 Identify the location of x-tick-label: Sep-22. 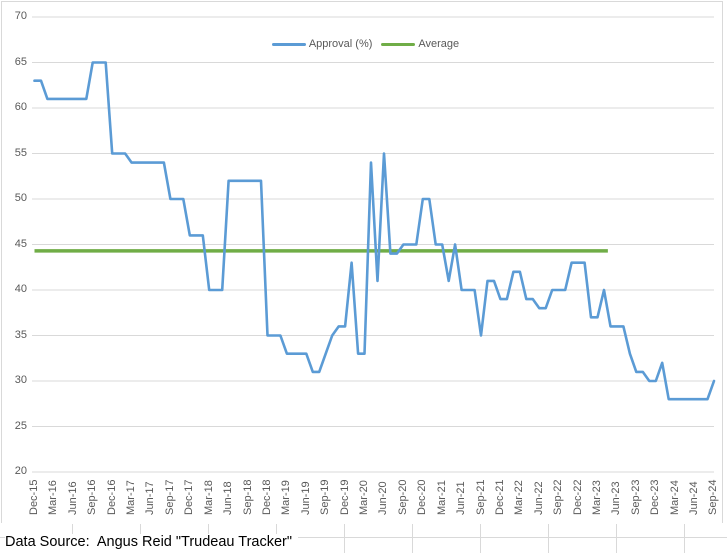
(558, 497).